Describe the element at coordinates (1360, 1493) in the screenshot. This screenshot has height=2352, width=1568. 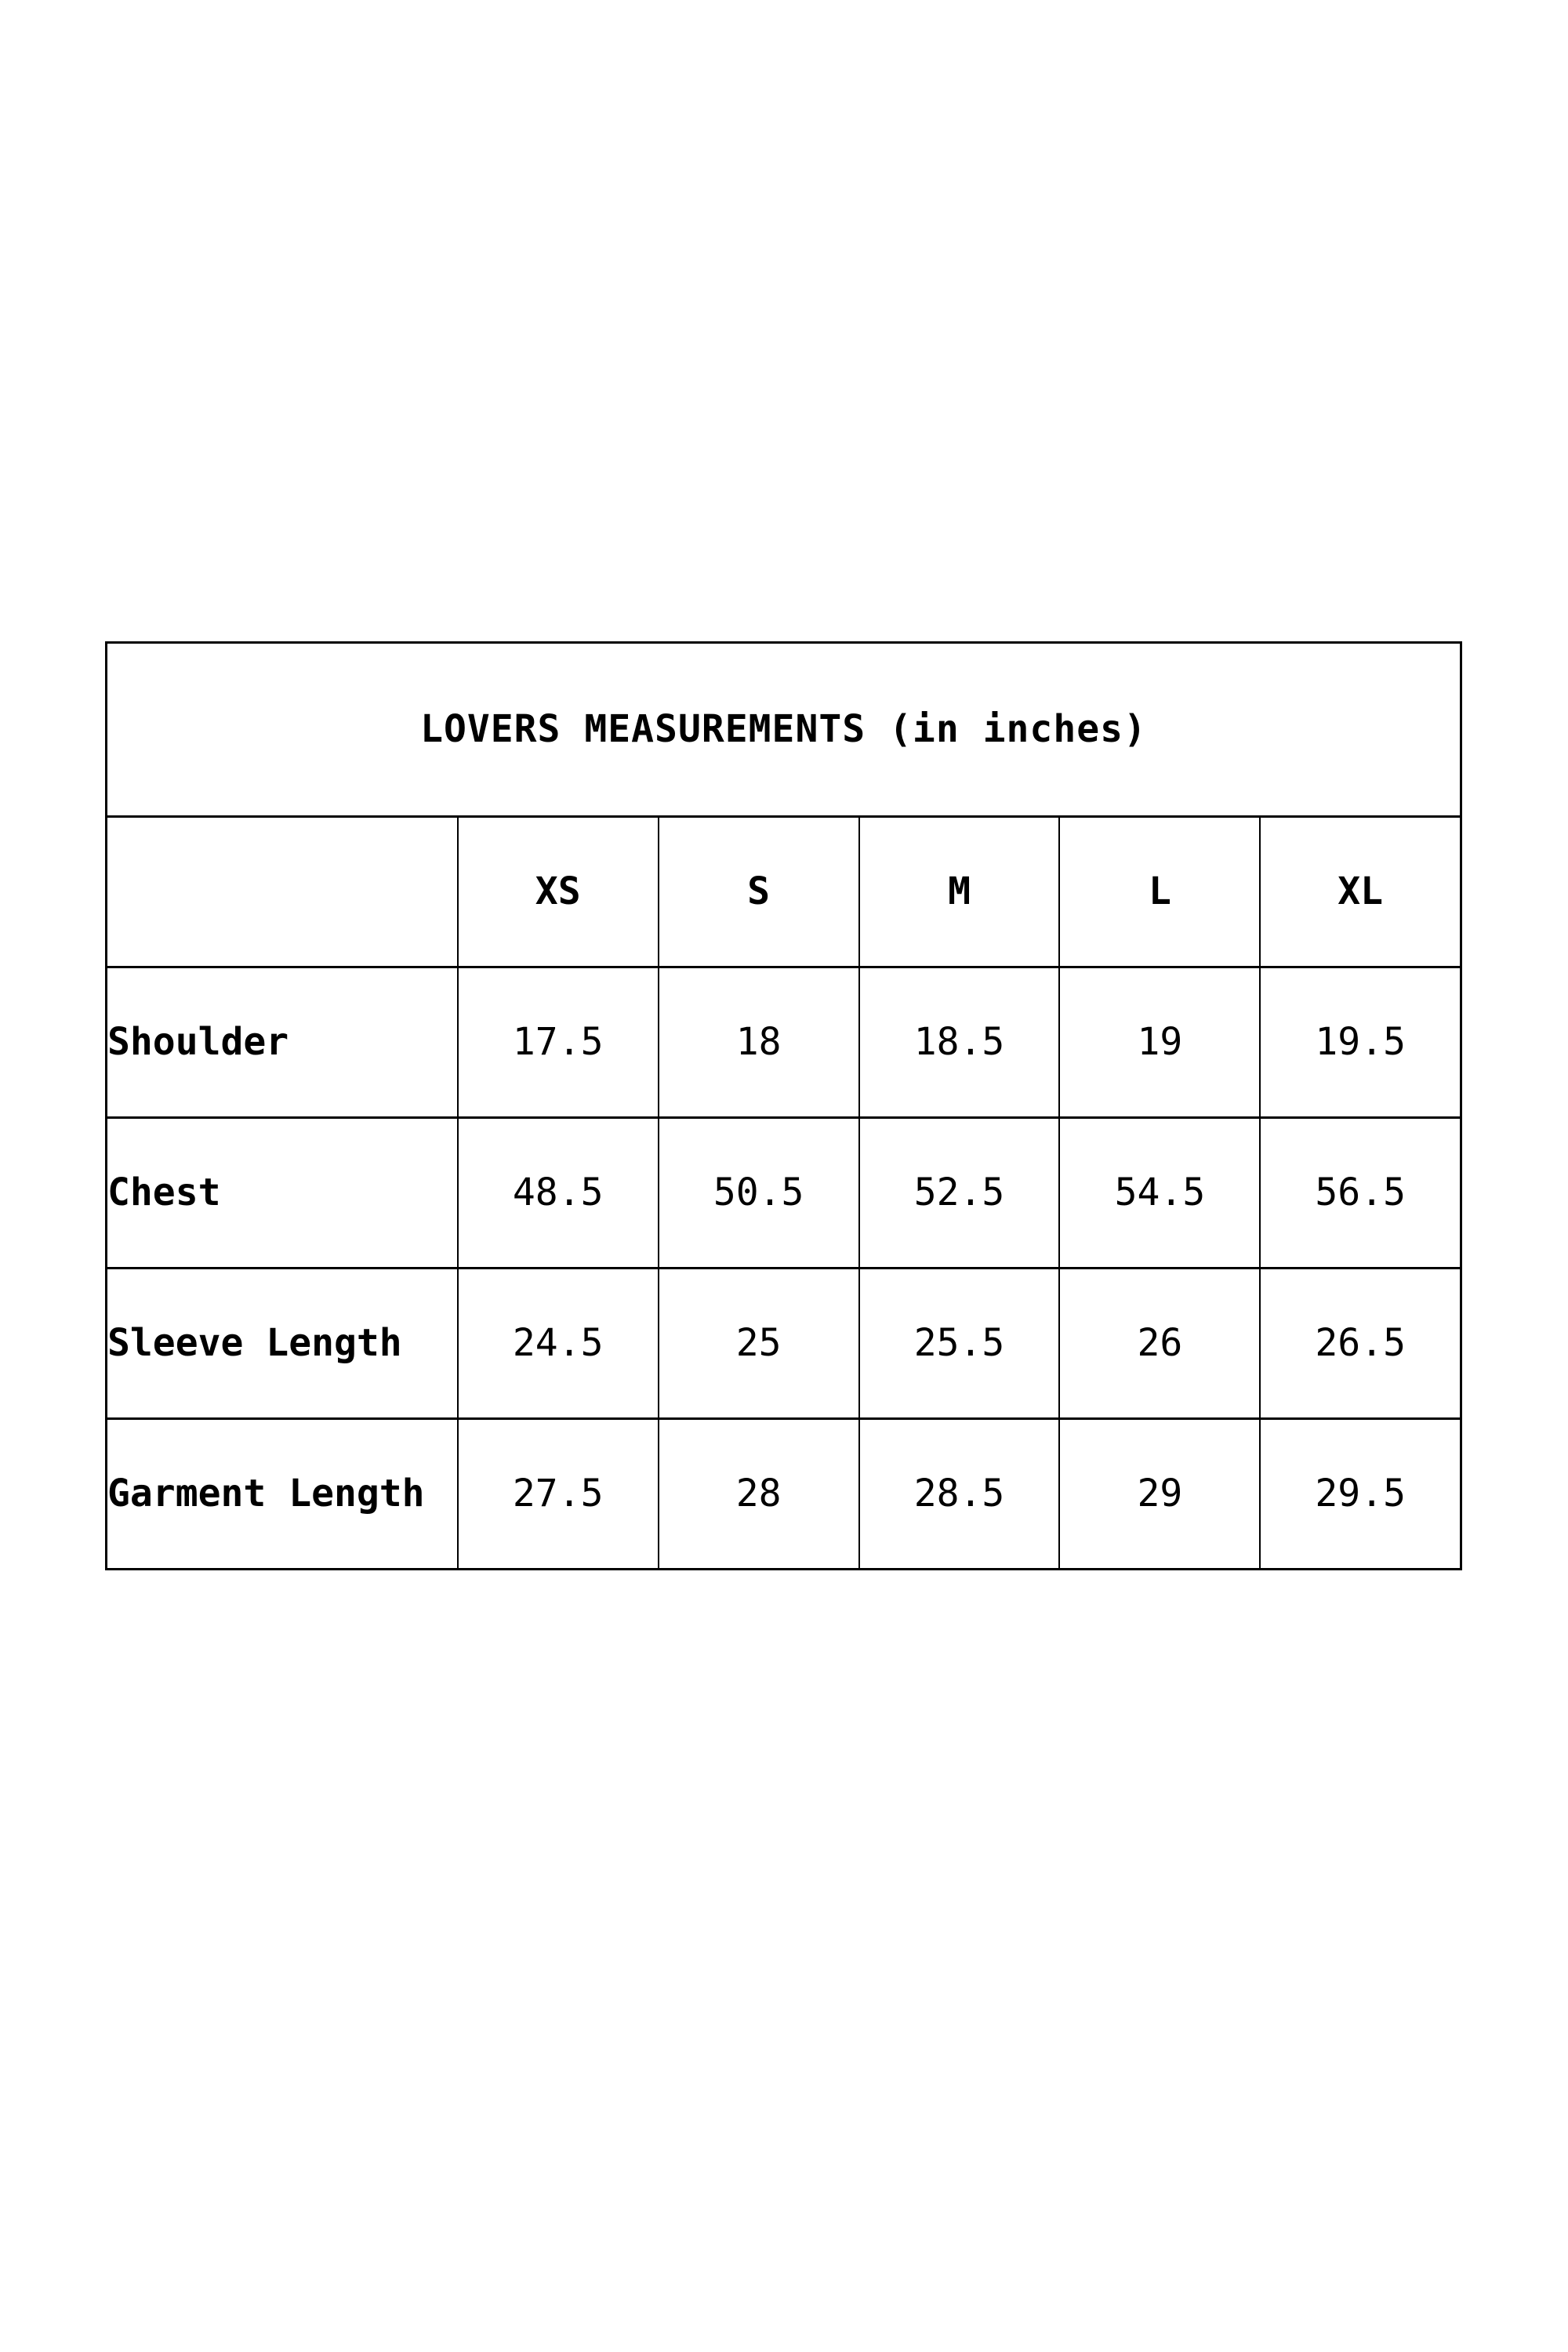
I see `cell-value: 29.5` at that location.